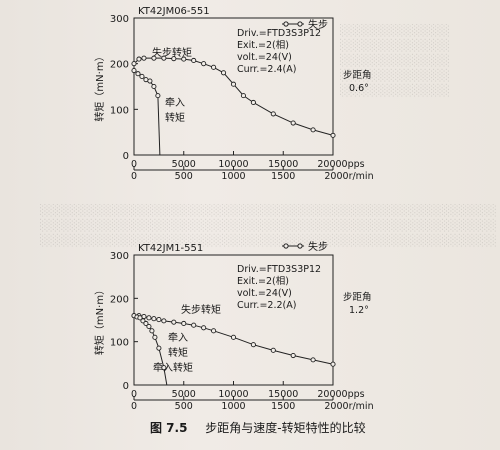 The width and height of the screenshot is (500, 450). I want to click on caption-text: 步距角与速度-转矩特性的比较, so click(285, 428).